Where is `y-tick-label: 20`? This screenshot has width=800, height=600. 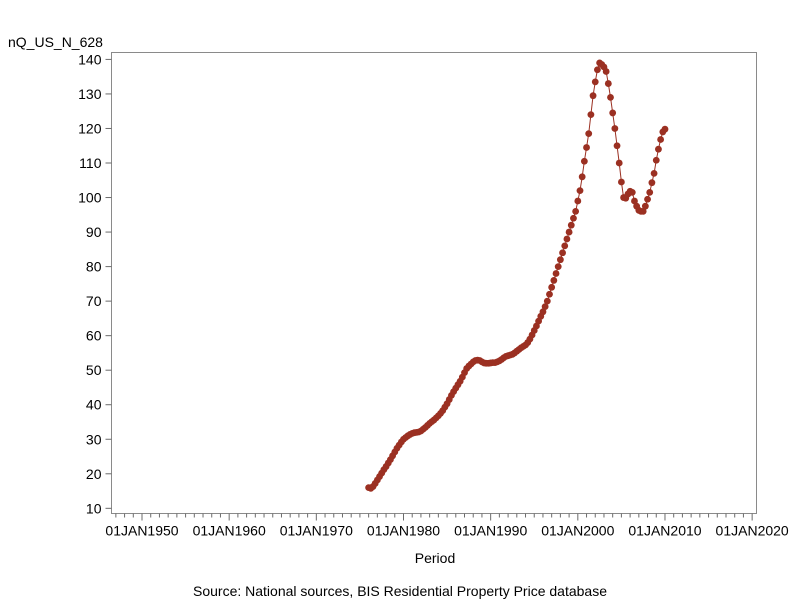 y-tick-label: 20 is located at coordinates (94, 474).